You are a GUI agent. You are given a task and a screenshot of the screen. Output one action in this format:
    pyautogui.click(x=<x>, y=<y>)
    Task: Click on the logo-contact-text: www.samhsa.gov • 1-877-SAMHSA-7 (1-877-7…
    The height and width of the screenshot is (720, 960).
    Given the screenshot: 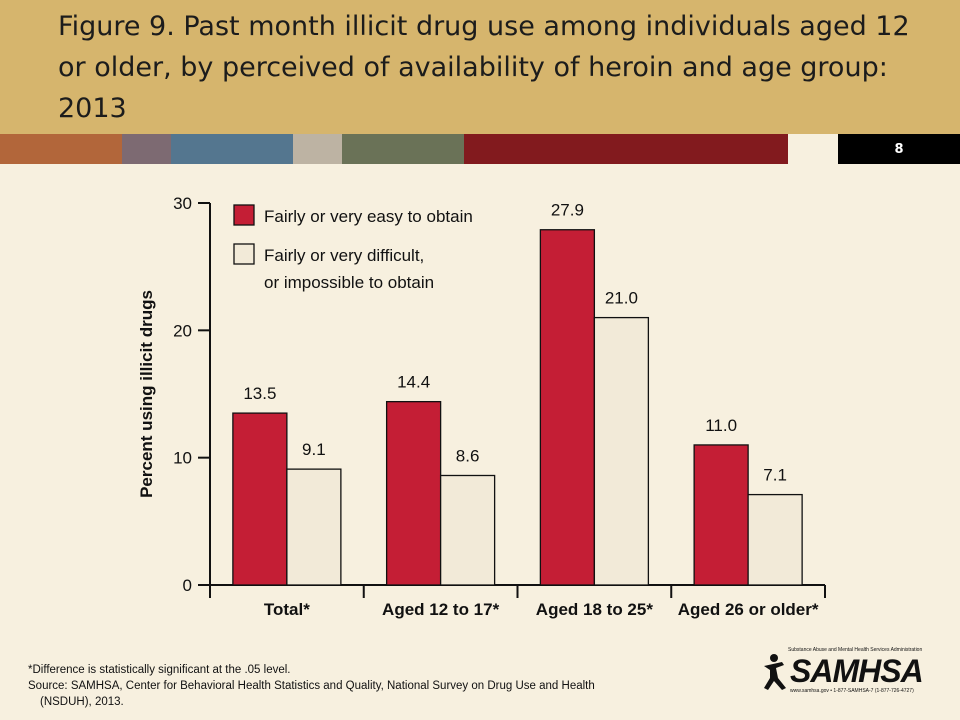 What is the action you would take?
    pyautogui.click(x=852, y=691)
    